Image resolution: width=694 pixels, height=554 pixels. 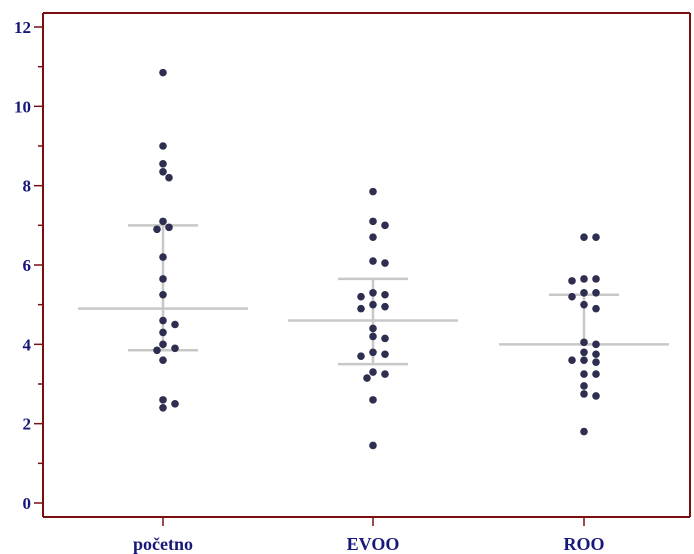 What do you see at coordinates (27, 265) in the screenshot?
I see `y-tick-label: 6` at bounding box center [27, 265].